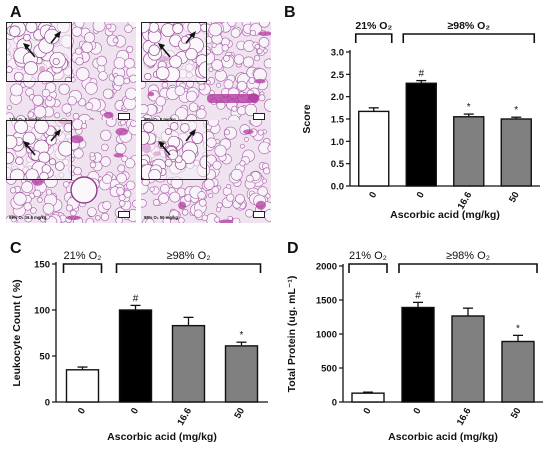  I want to click on micrograph-98-o2-0: 98% O₂ 0 mg/kg, so click(206, 73).